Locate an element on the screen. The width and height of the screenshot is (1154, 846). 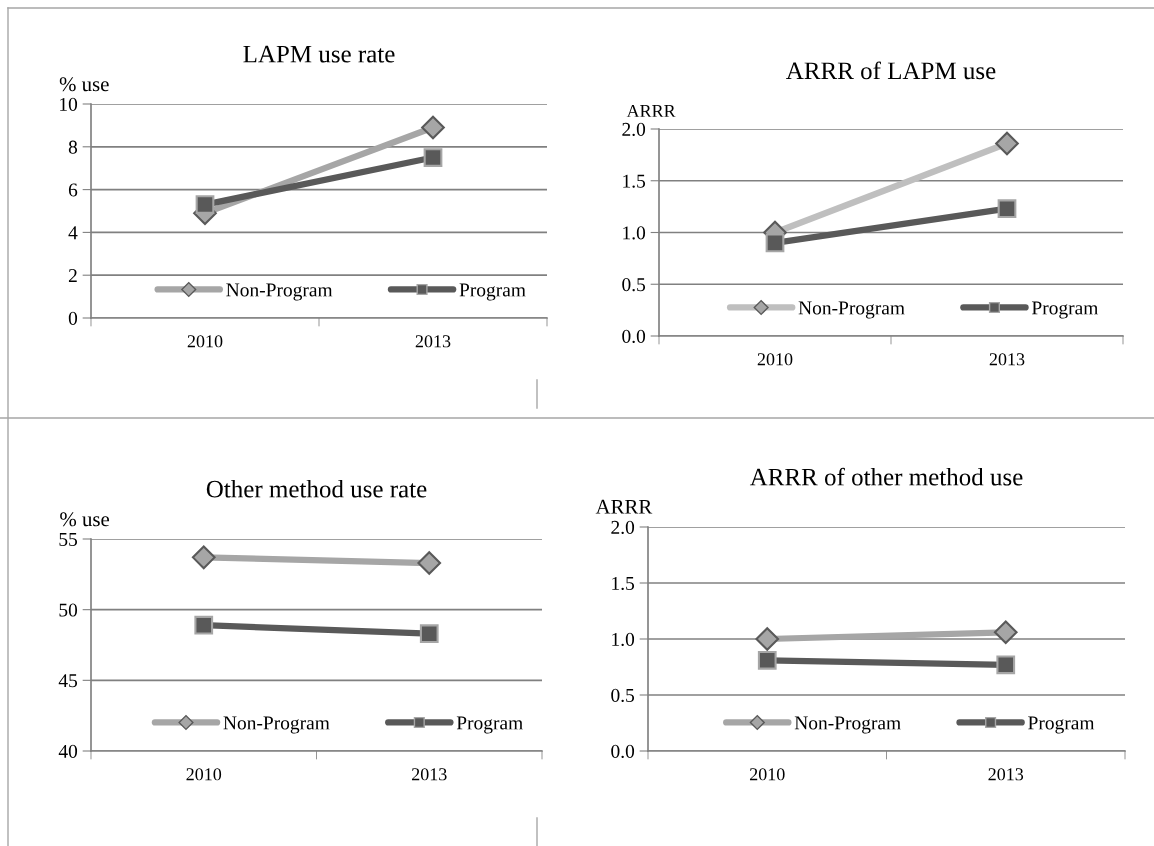
y-tick-label: 10 is located at coordinates (69, 104).